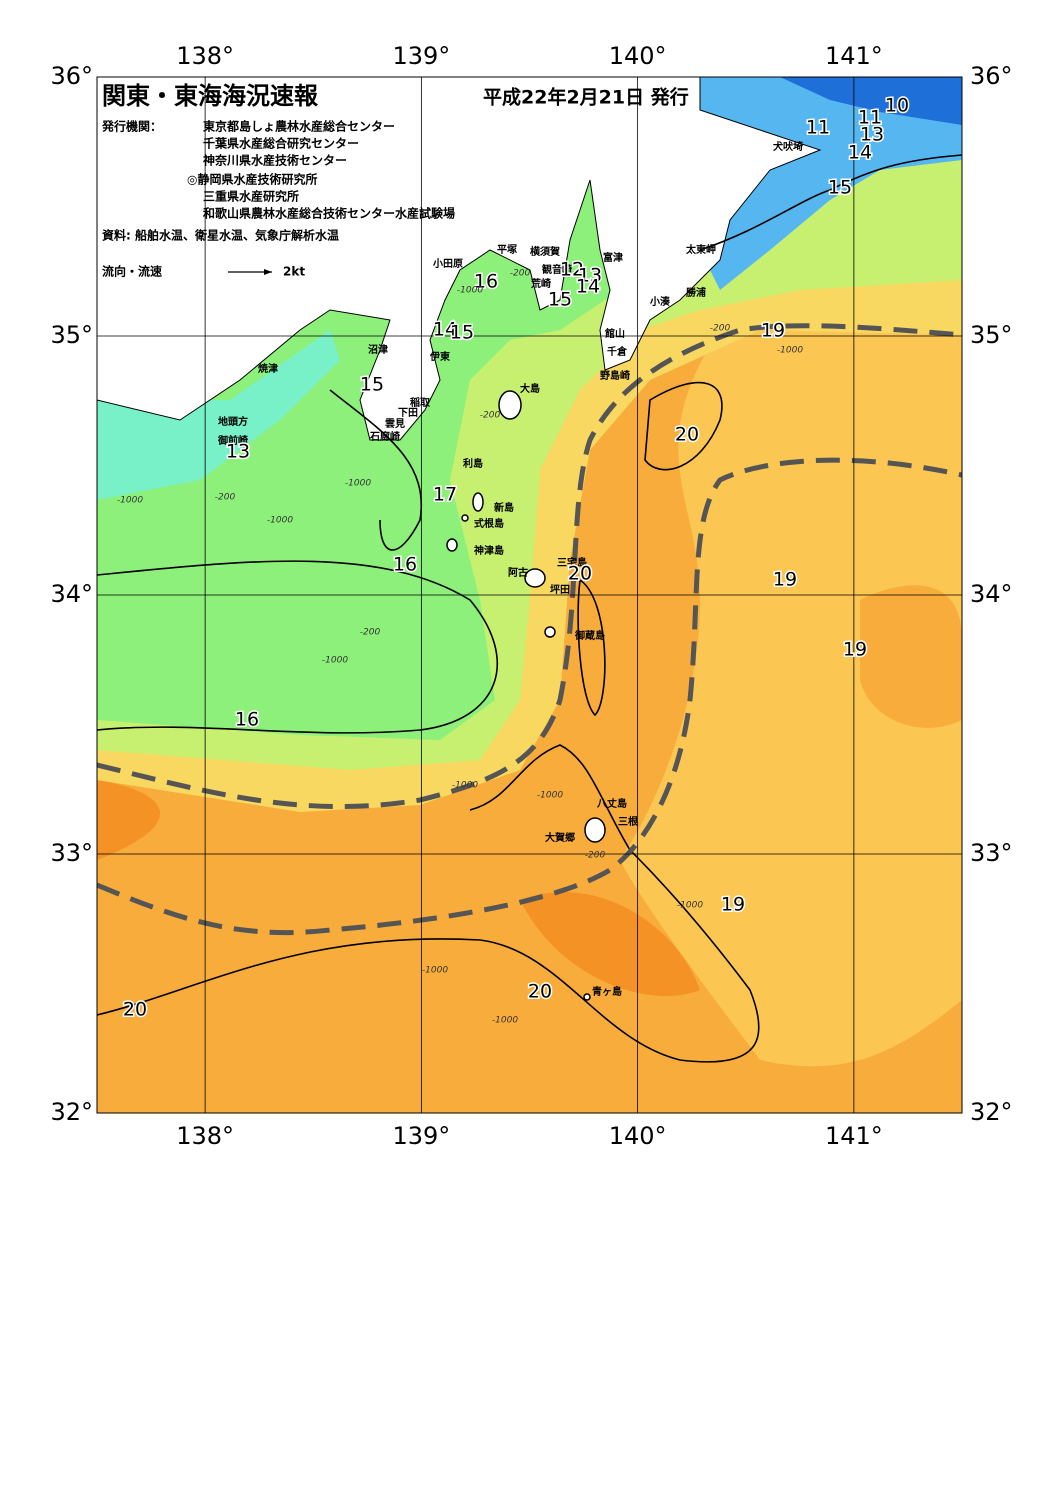 This screenshot has height=1503, width=1064. Describe the element at coordinates (572, 562) in the screenshot. I see `place-name: 三宅島` at that location.